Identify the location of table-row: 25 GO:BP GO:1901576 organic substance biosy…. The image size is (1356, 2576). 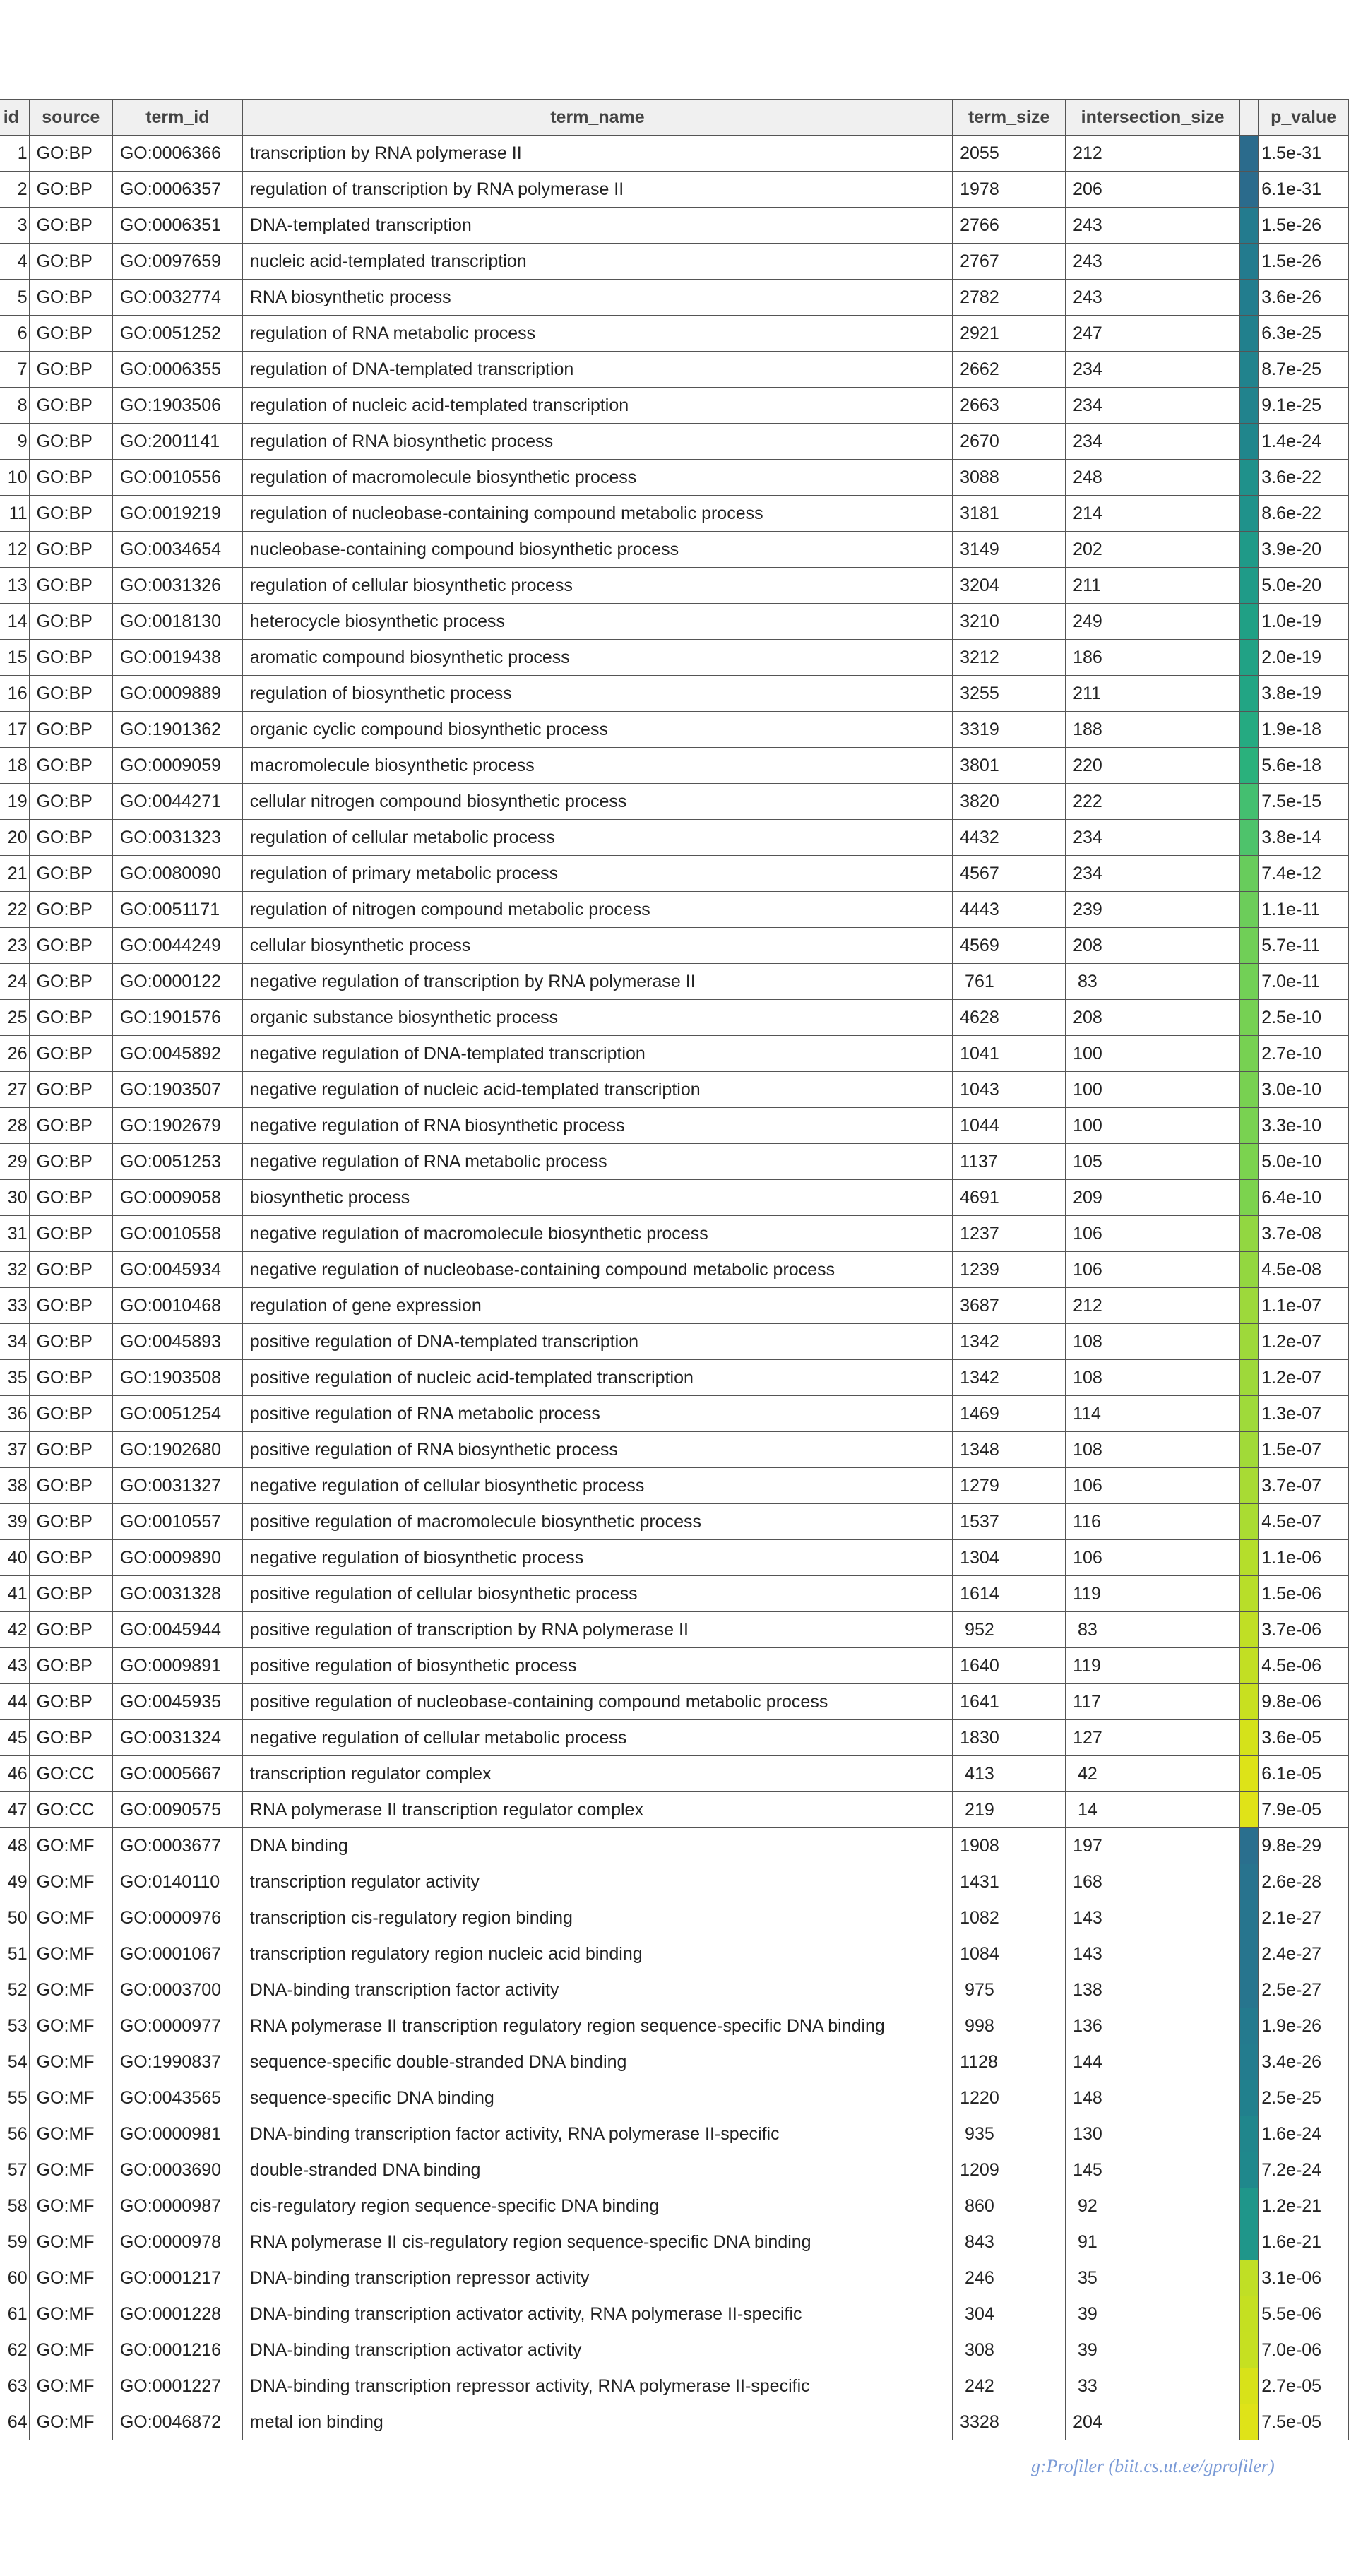
(674, 1017).